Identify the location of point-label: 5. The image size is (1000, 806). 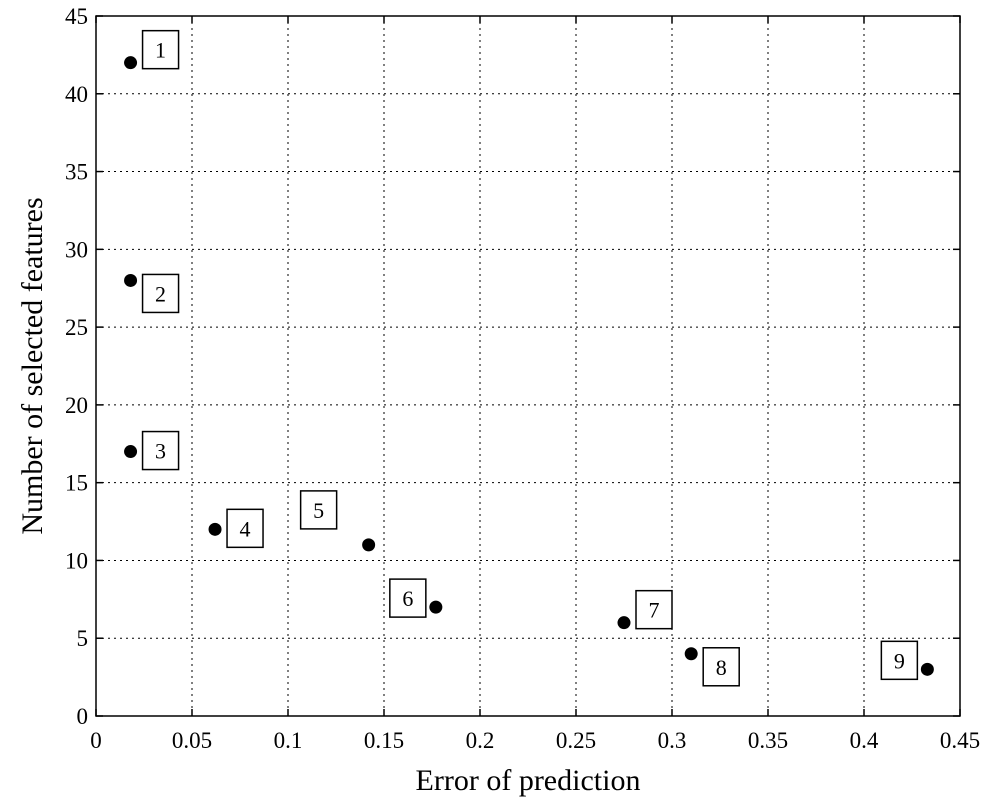
(318, 510).